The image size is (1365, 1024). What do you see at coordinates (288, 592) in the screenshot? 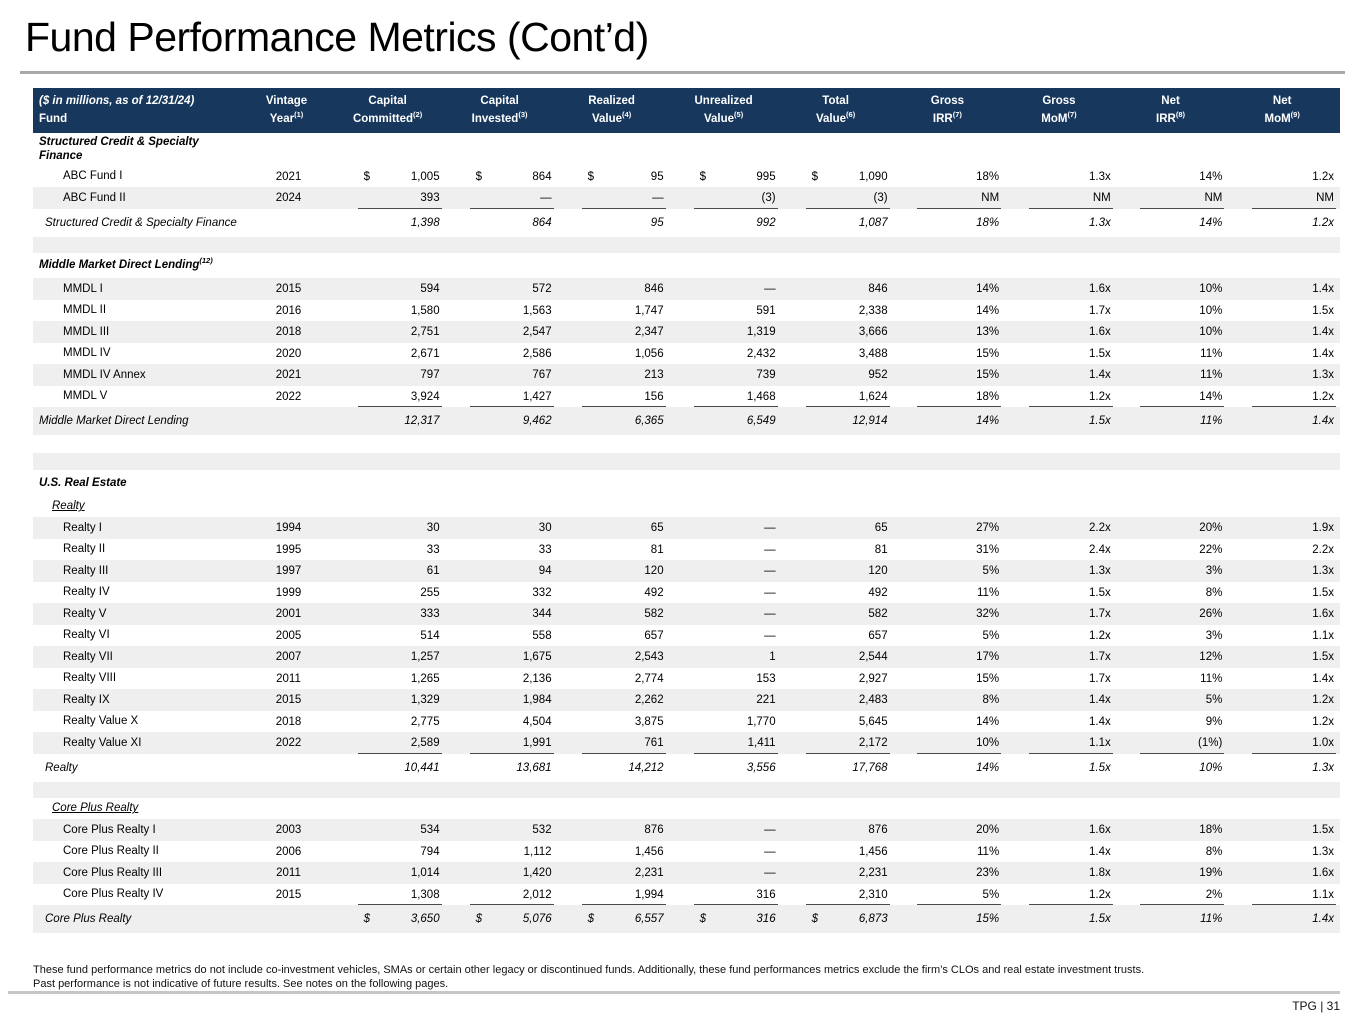
I see `vintage-year-cell: 1999` at bounding box center [288, 592].